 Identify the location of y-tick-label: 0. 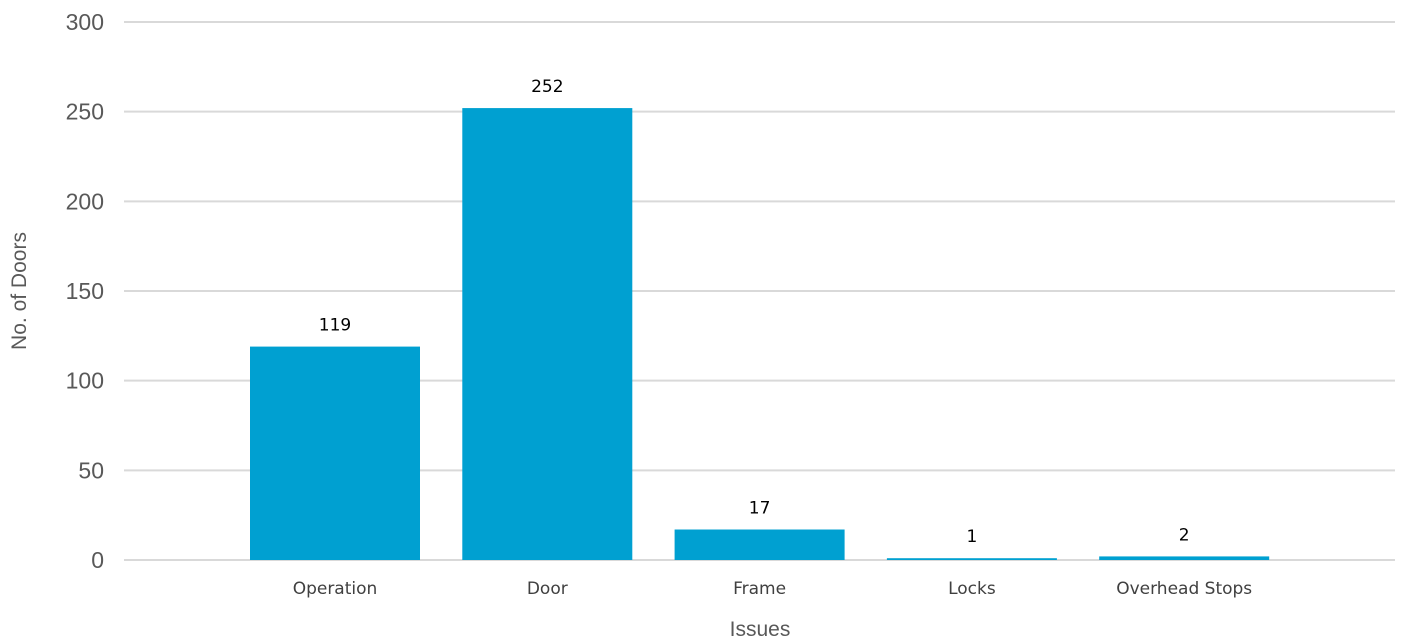
(97, 560).